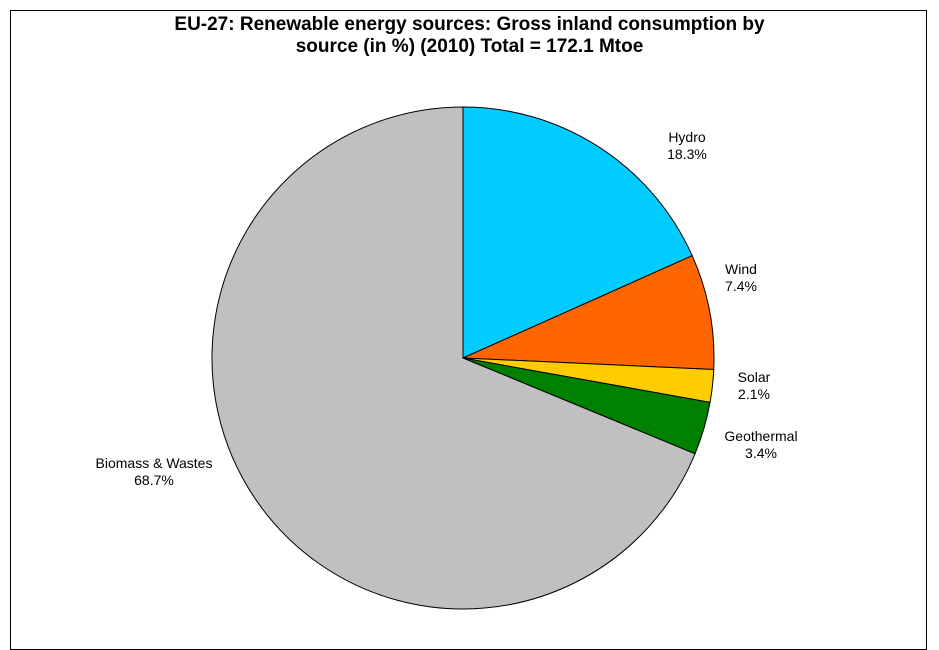 This screenshot has height=650, width=939. What do you see at coordinates (754, 377) in the screenshot?
I see `slice-name-label: Solar` at bounding box center [754, 377].